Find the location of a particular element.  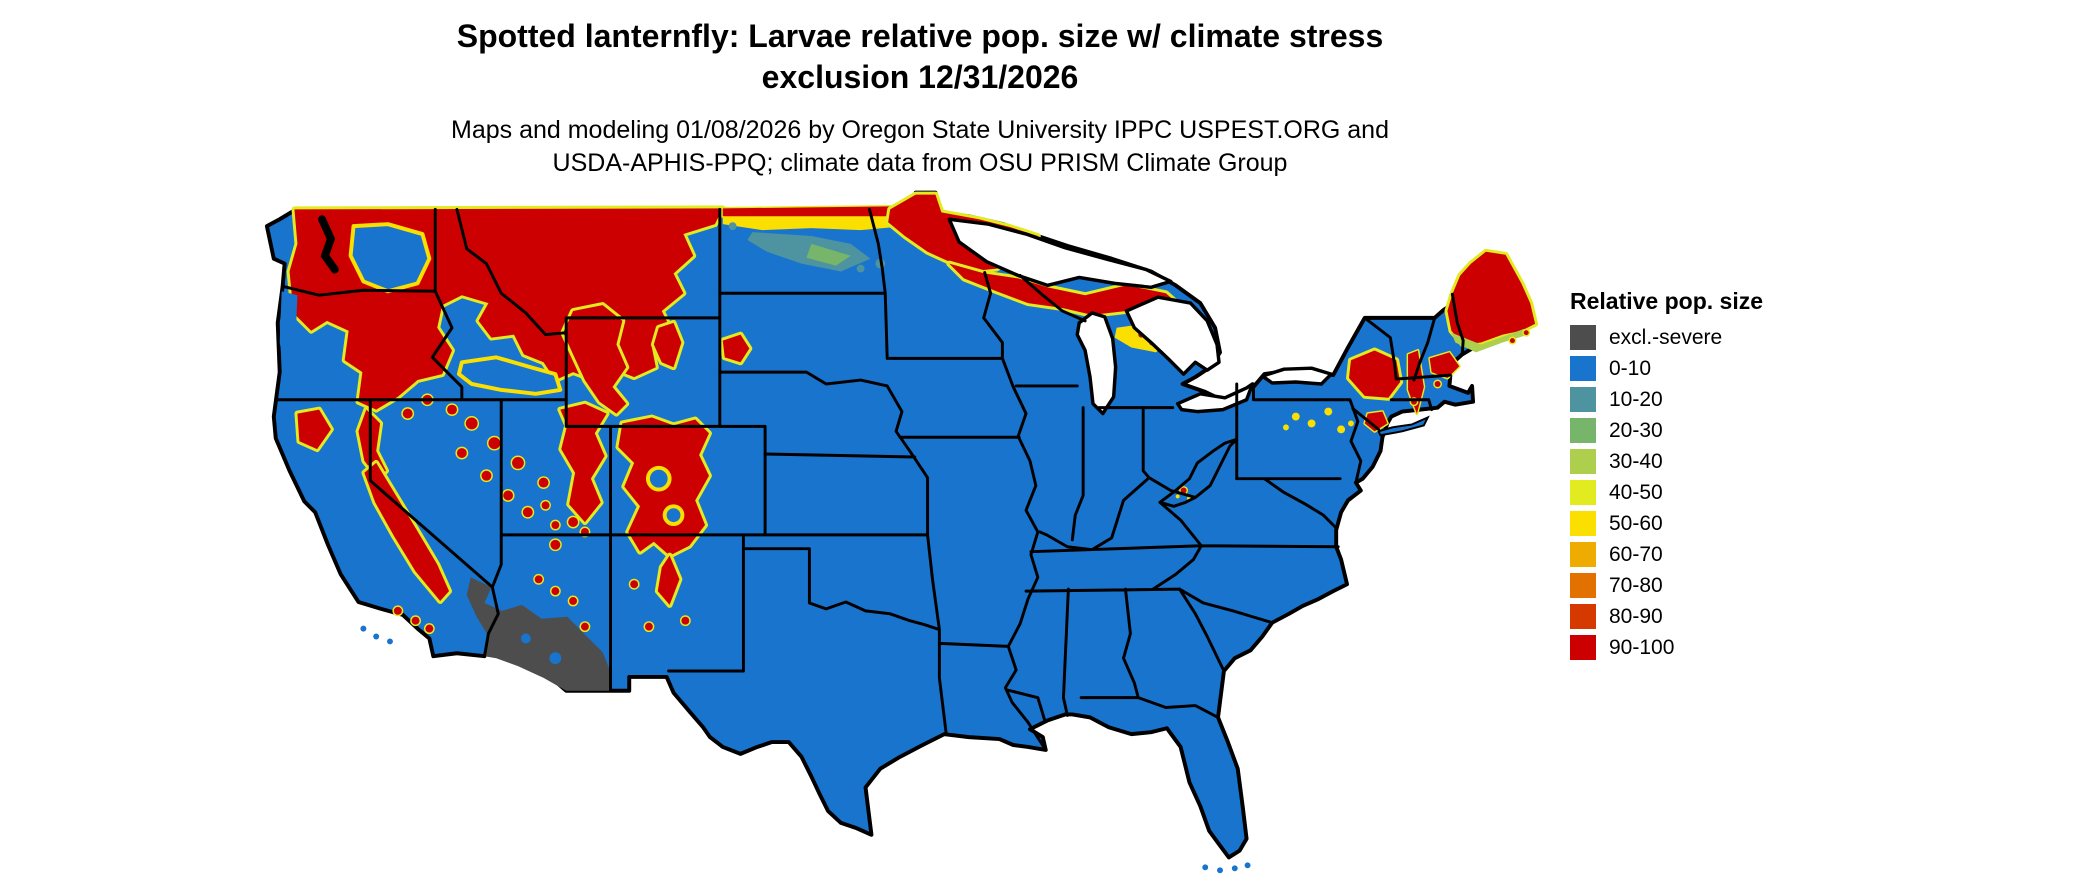

red-zone-bighorn is located at coordinates (667, 345).